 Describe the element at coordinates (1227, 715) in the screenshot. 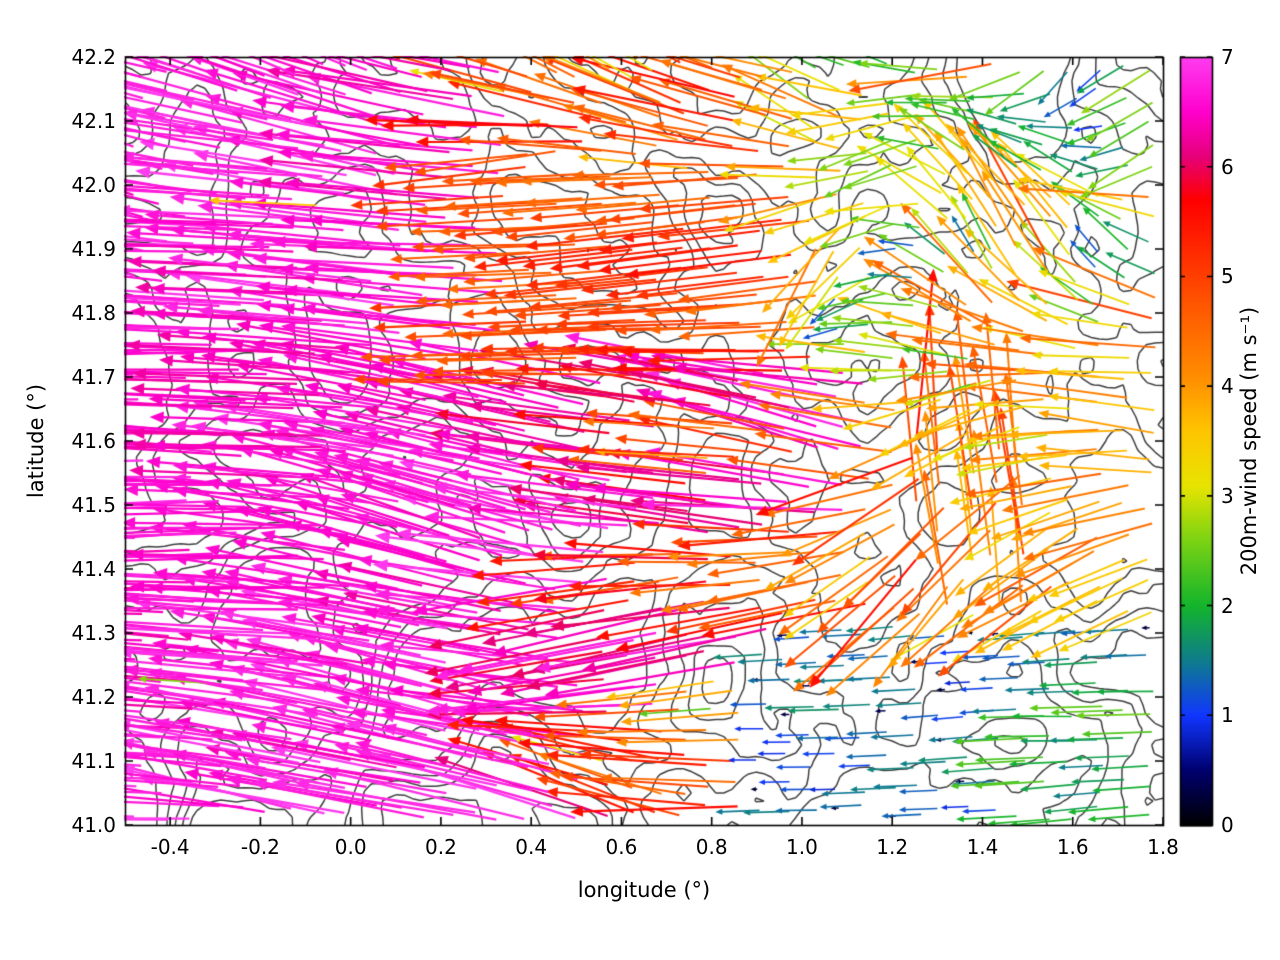

I see `cbtick-label: 1` at that location.